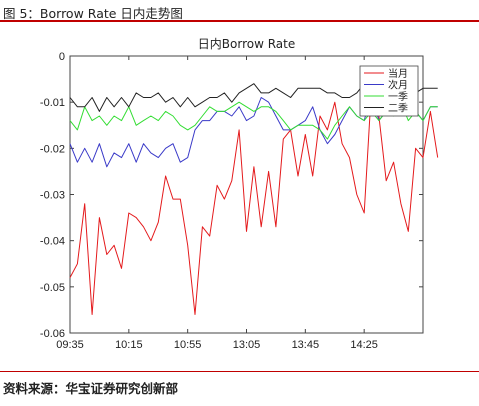 Image resolution: width=479 pixels, height=406 pixels. I want to click on caption-rule, so click(239, 21).